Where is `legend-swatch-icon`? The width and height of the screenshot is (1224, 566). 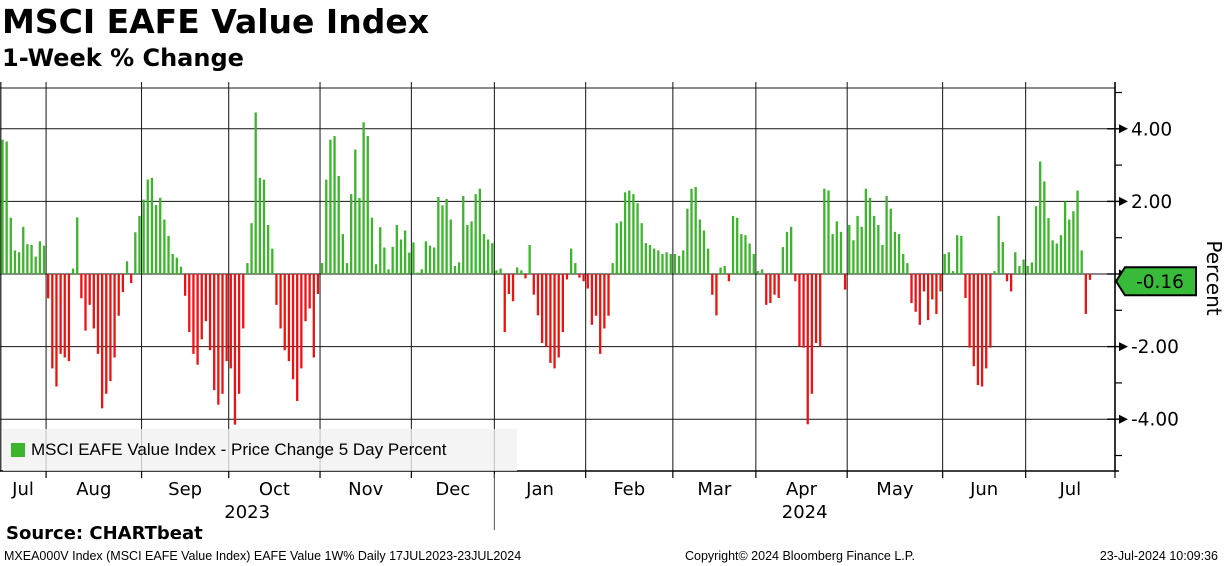 legend-swatch-icon is located at coordinates (18, 450).